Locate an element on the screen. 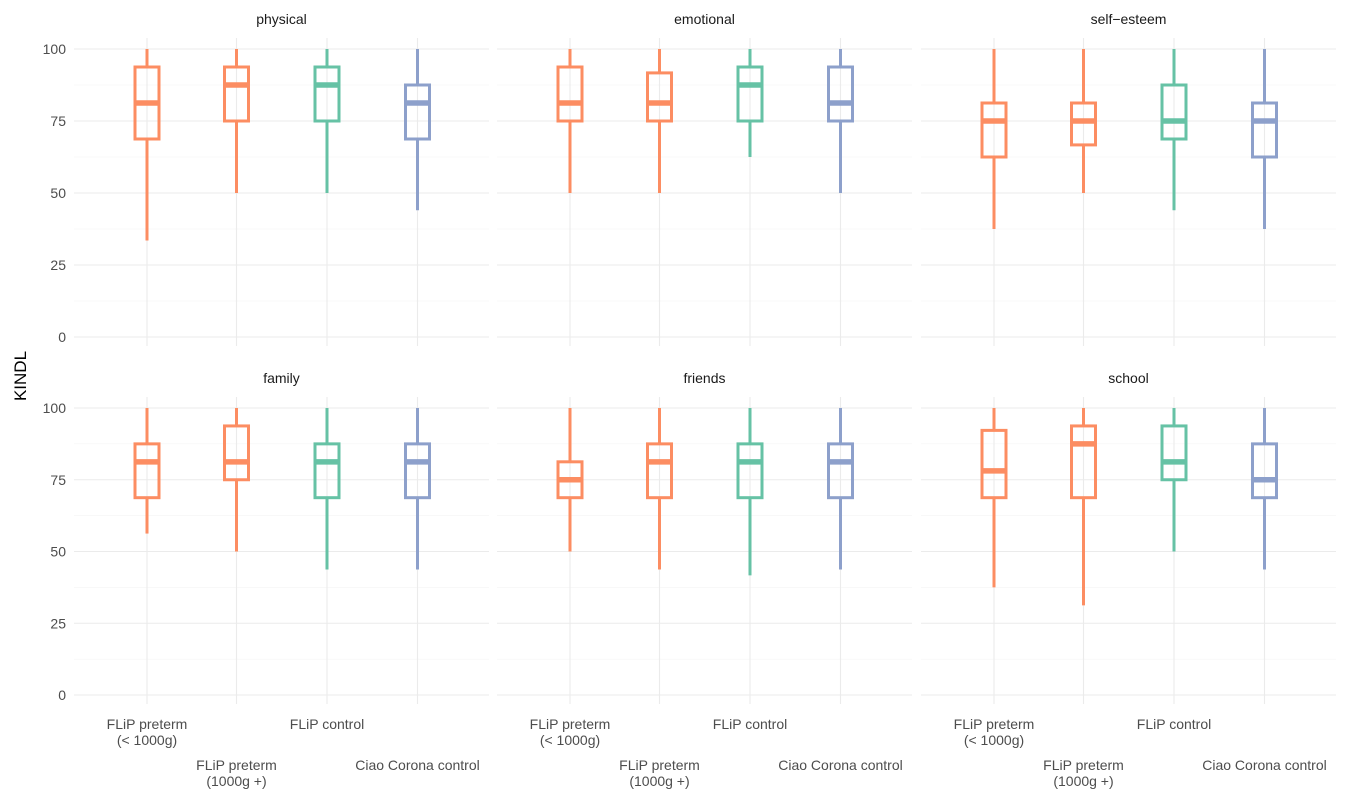 This screenshot has height=794, width=1358. facet-panel-4: family is located at coordinates (281, 537).